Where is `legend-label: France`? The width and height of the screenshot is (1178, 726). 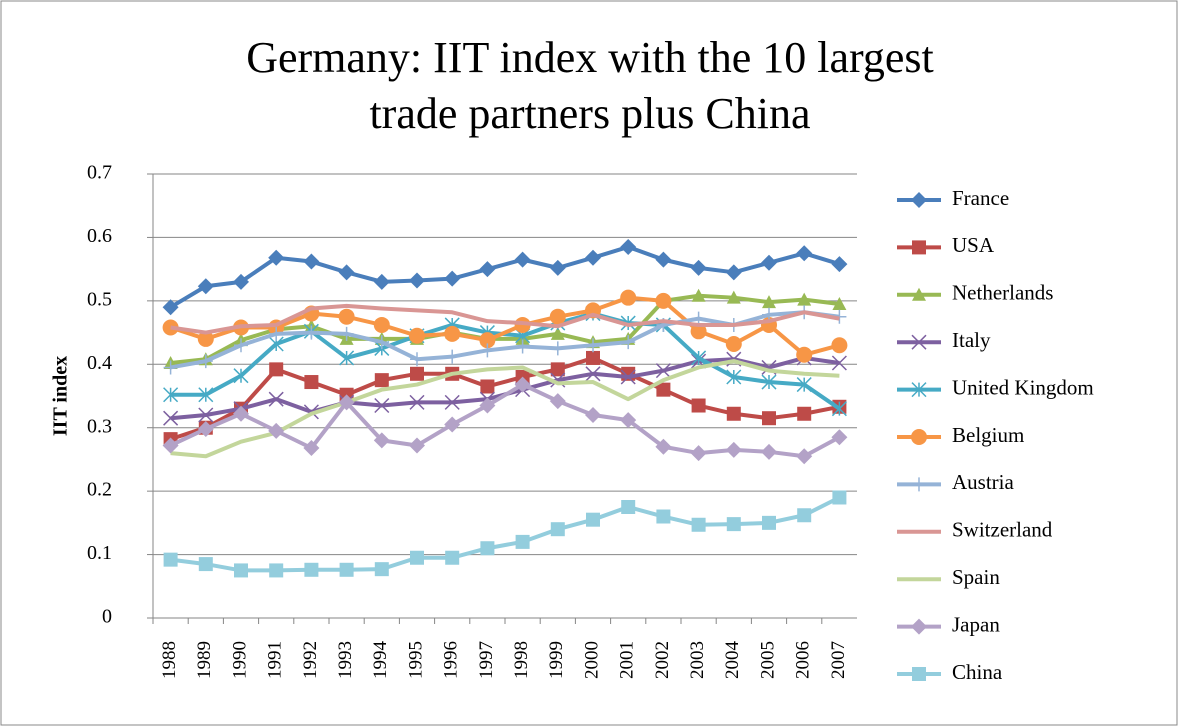 legend-label: France is located at coordinates (980, 198).